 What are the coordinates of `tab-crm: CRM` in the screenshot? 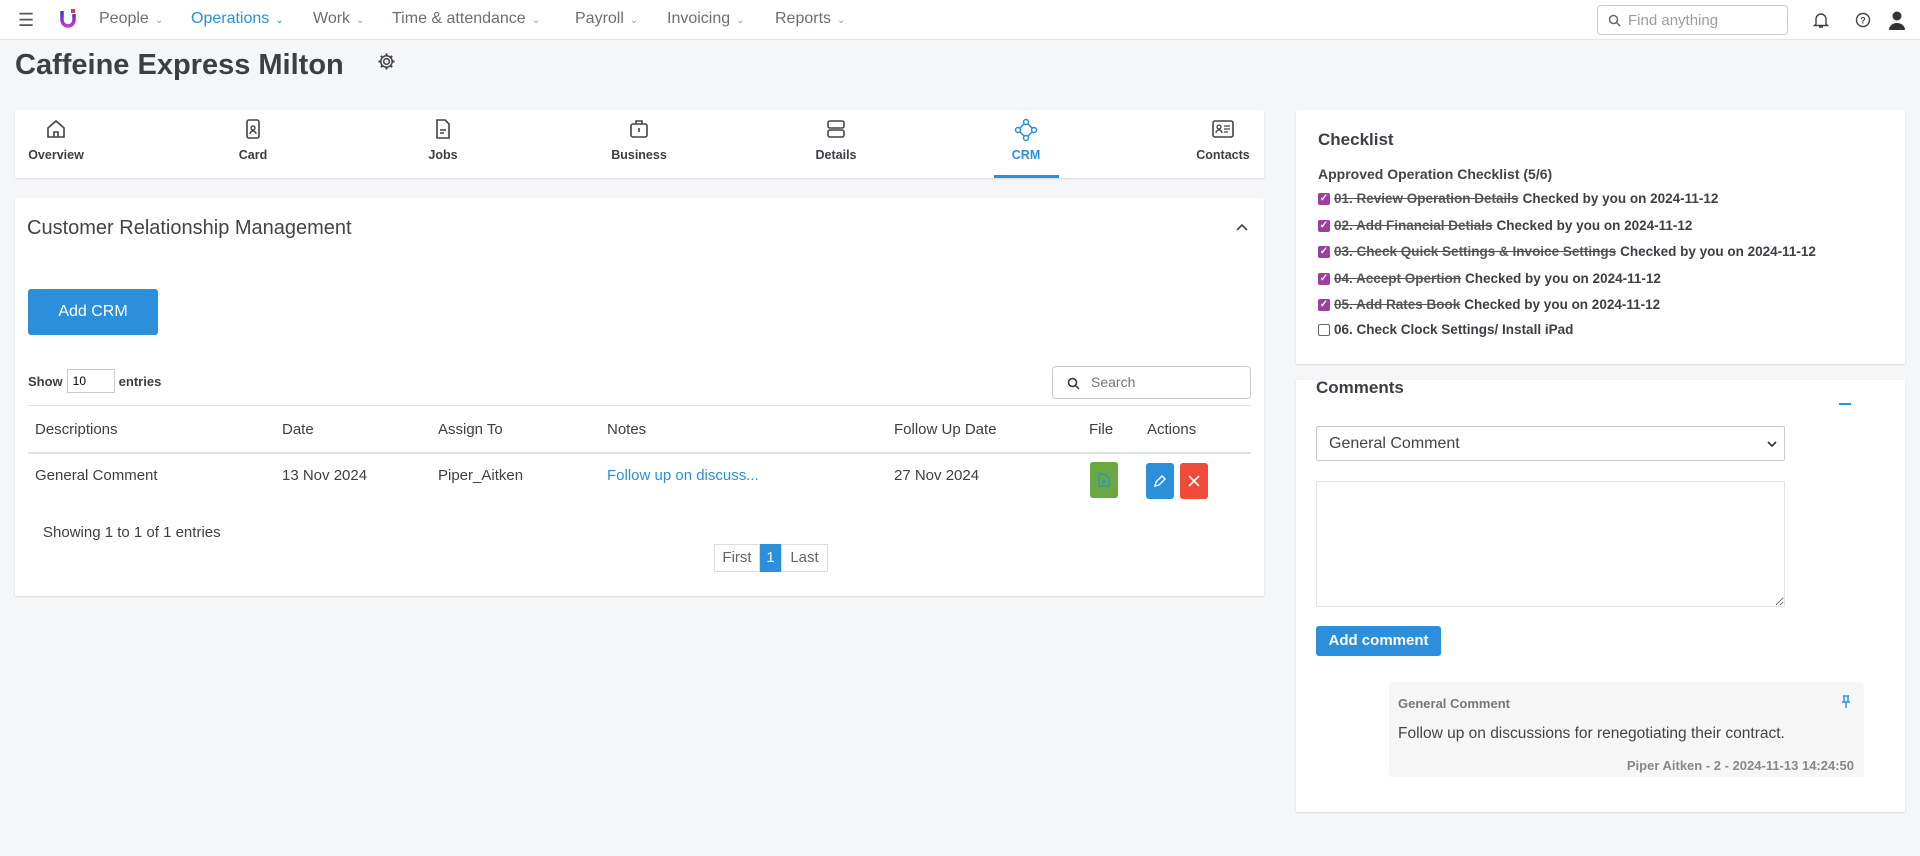 It's located at (1026, 140).